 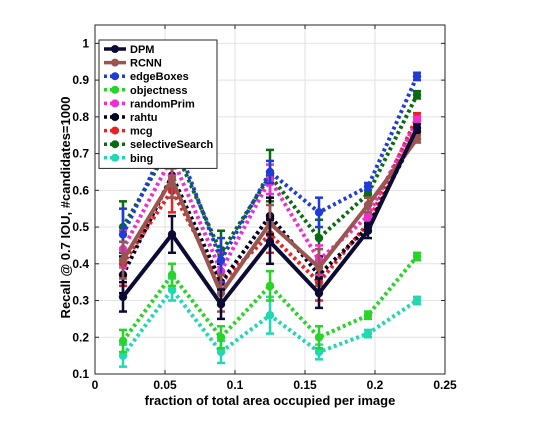 I want to click on y-tick-label: 0.3, so click(x=80, y=301).